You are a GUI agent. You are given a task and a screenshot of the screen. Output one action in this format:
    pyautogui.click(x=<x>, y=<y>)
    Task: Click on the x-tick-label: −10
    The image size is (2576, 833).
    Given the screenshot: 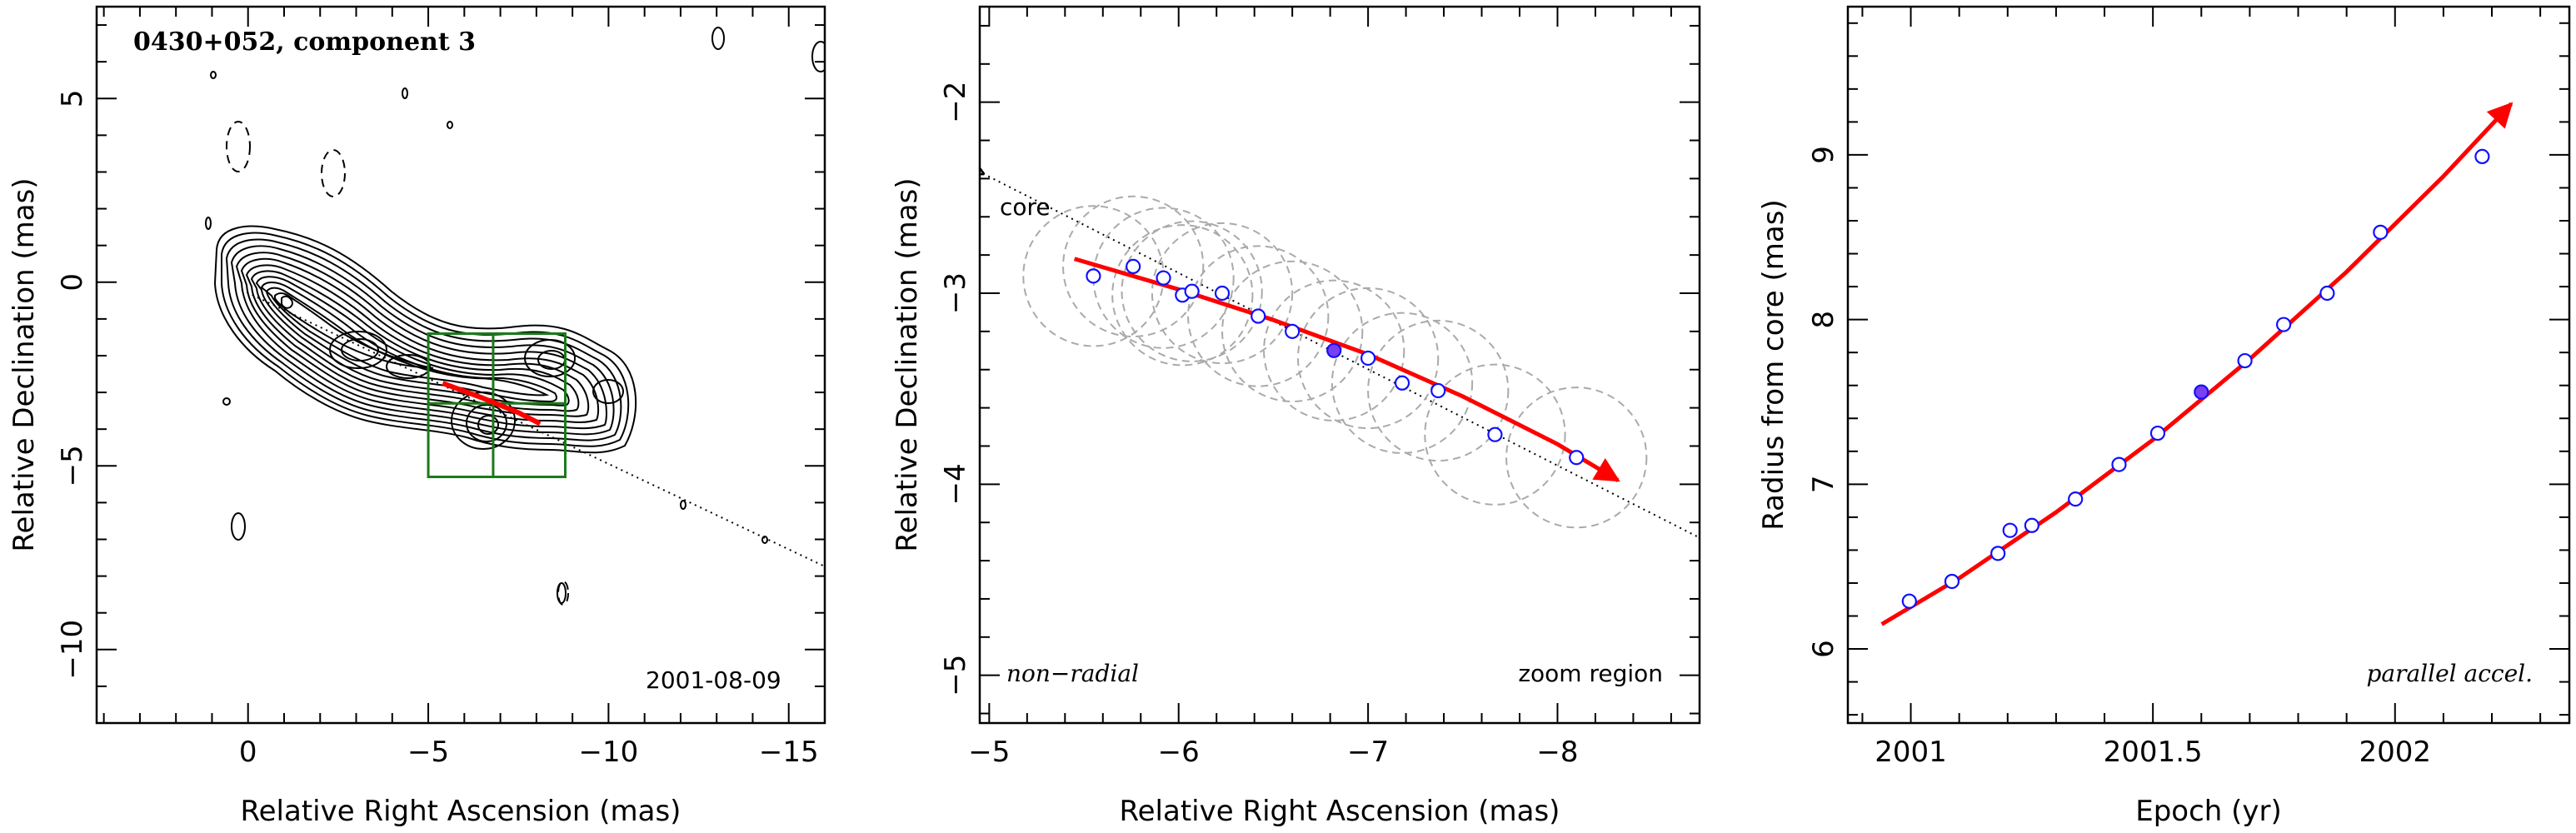 What is the action you would take?
    pyautogui.click(x=609, y=752)
    